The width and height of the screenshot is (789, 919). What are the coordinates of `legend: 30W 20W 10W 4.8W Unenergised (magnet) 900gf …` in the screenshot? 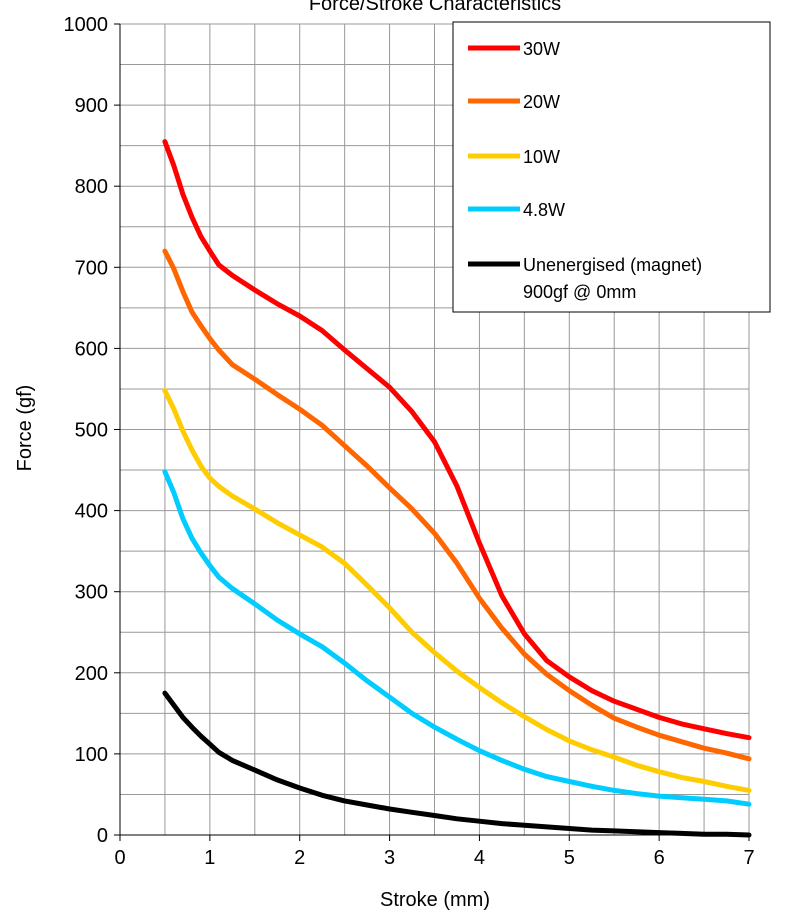 It's located at (611, 167).